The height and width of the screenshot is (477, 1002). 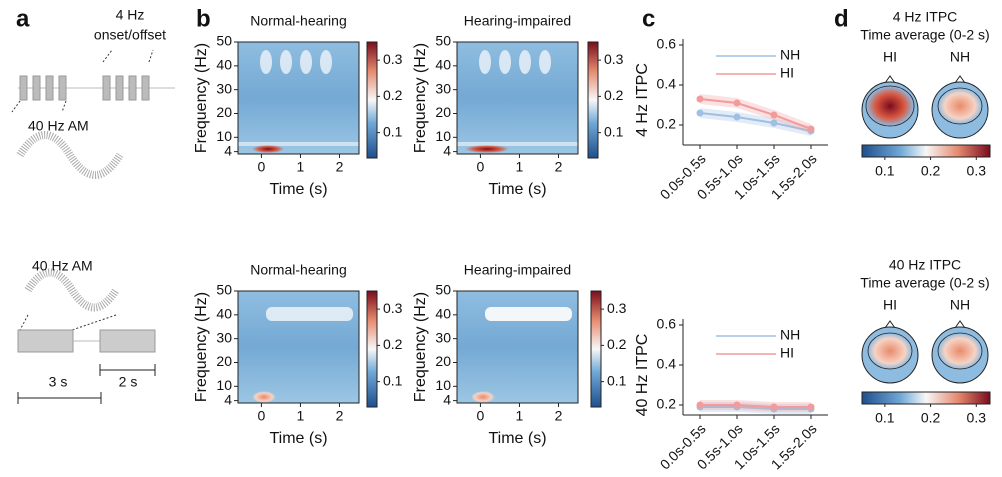 I want to click on x-tick-label: 2, so click(x=340, y=416).